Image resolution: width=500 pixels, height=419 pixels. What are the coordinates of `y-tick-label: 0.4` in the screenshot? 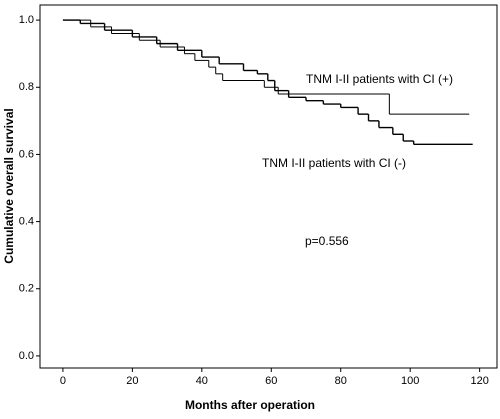 It's located at (26, 221).